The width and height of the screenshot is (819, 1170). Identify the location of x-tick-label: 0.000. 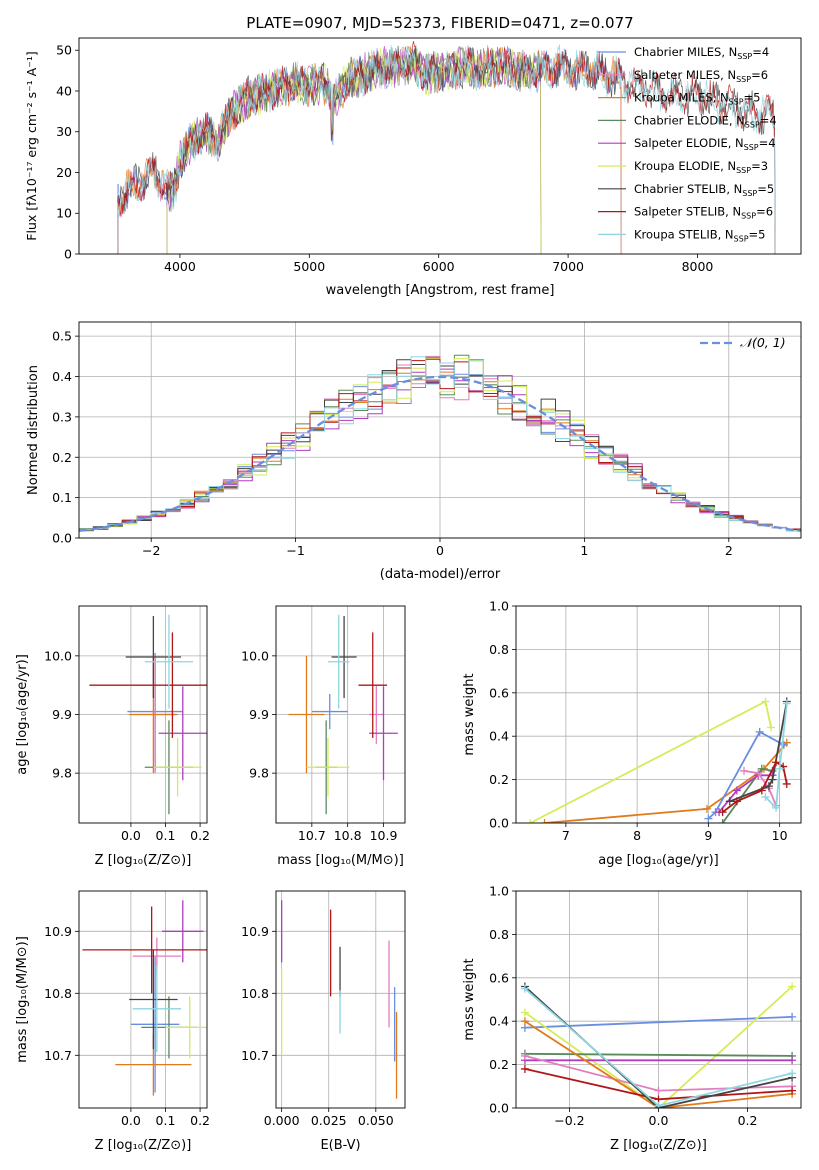
(282, 1120).